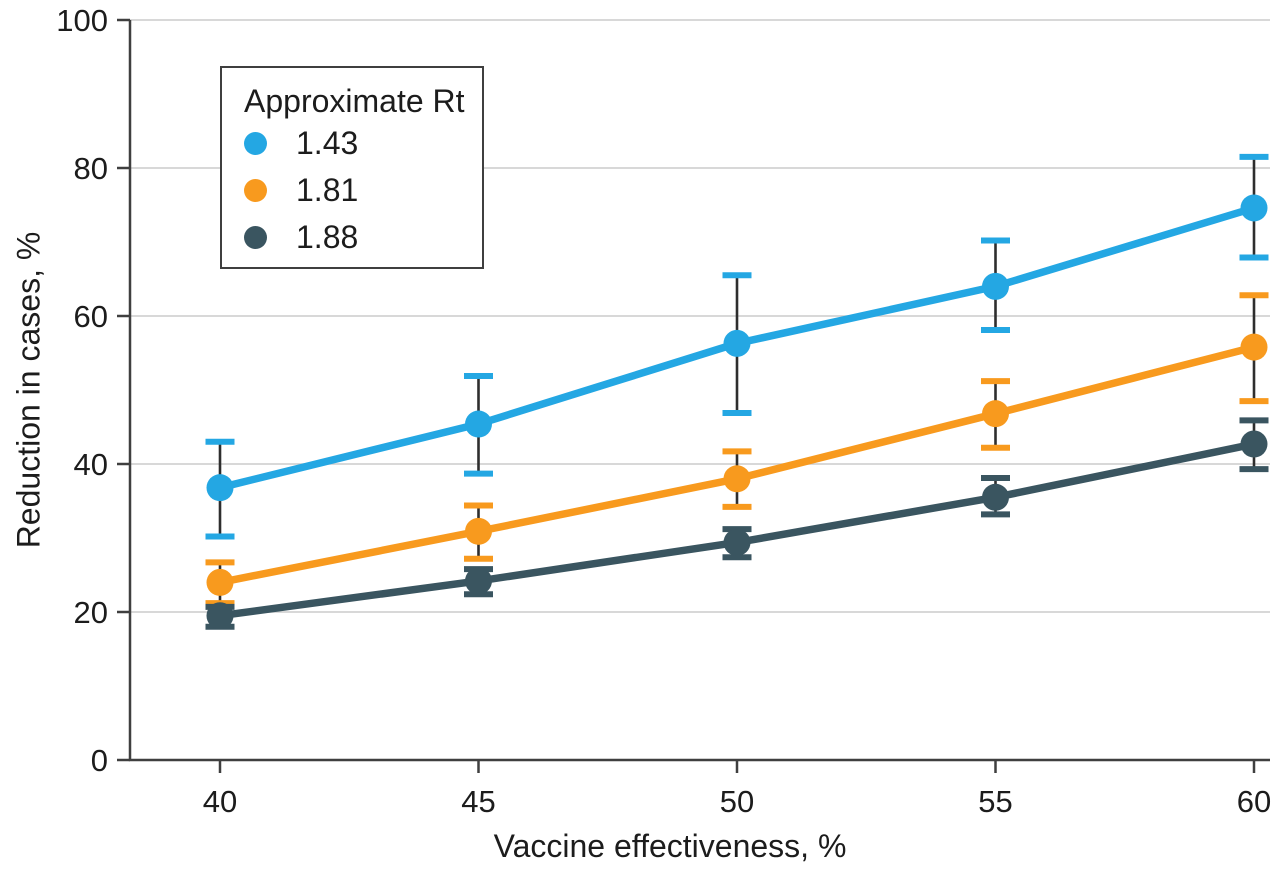  I want to click on legend-swatch-orange-icon, so click(255, 190).